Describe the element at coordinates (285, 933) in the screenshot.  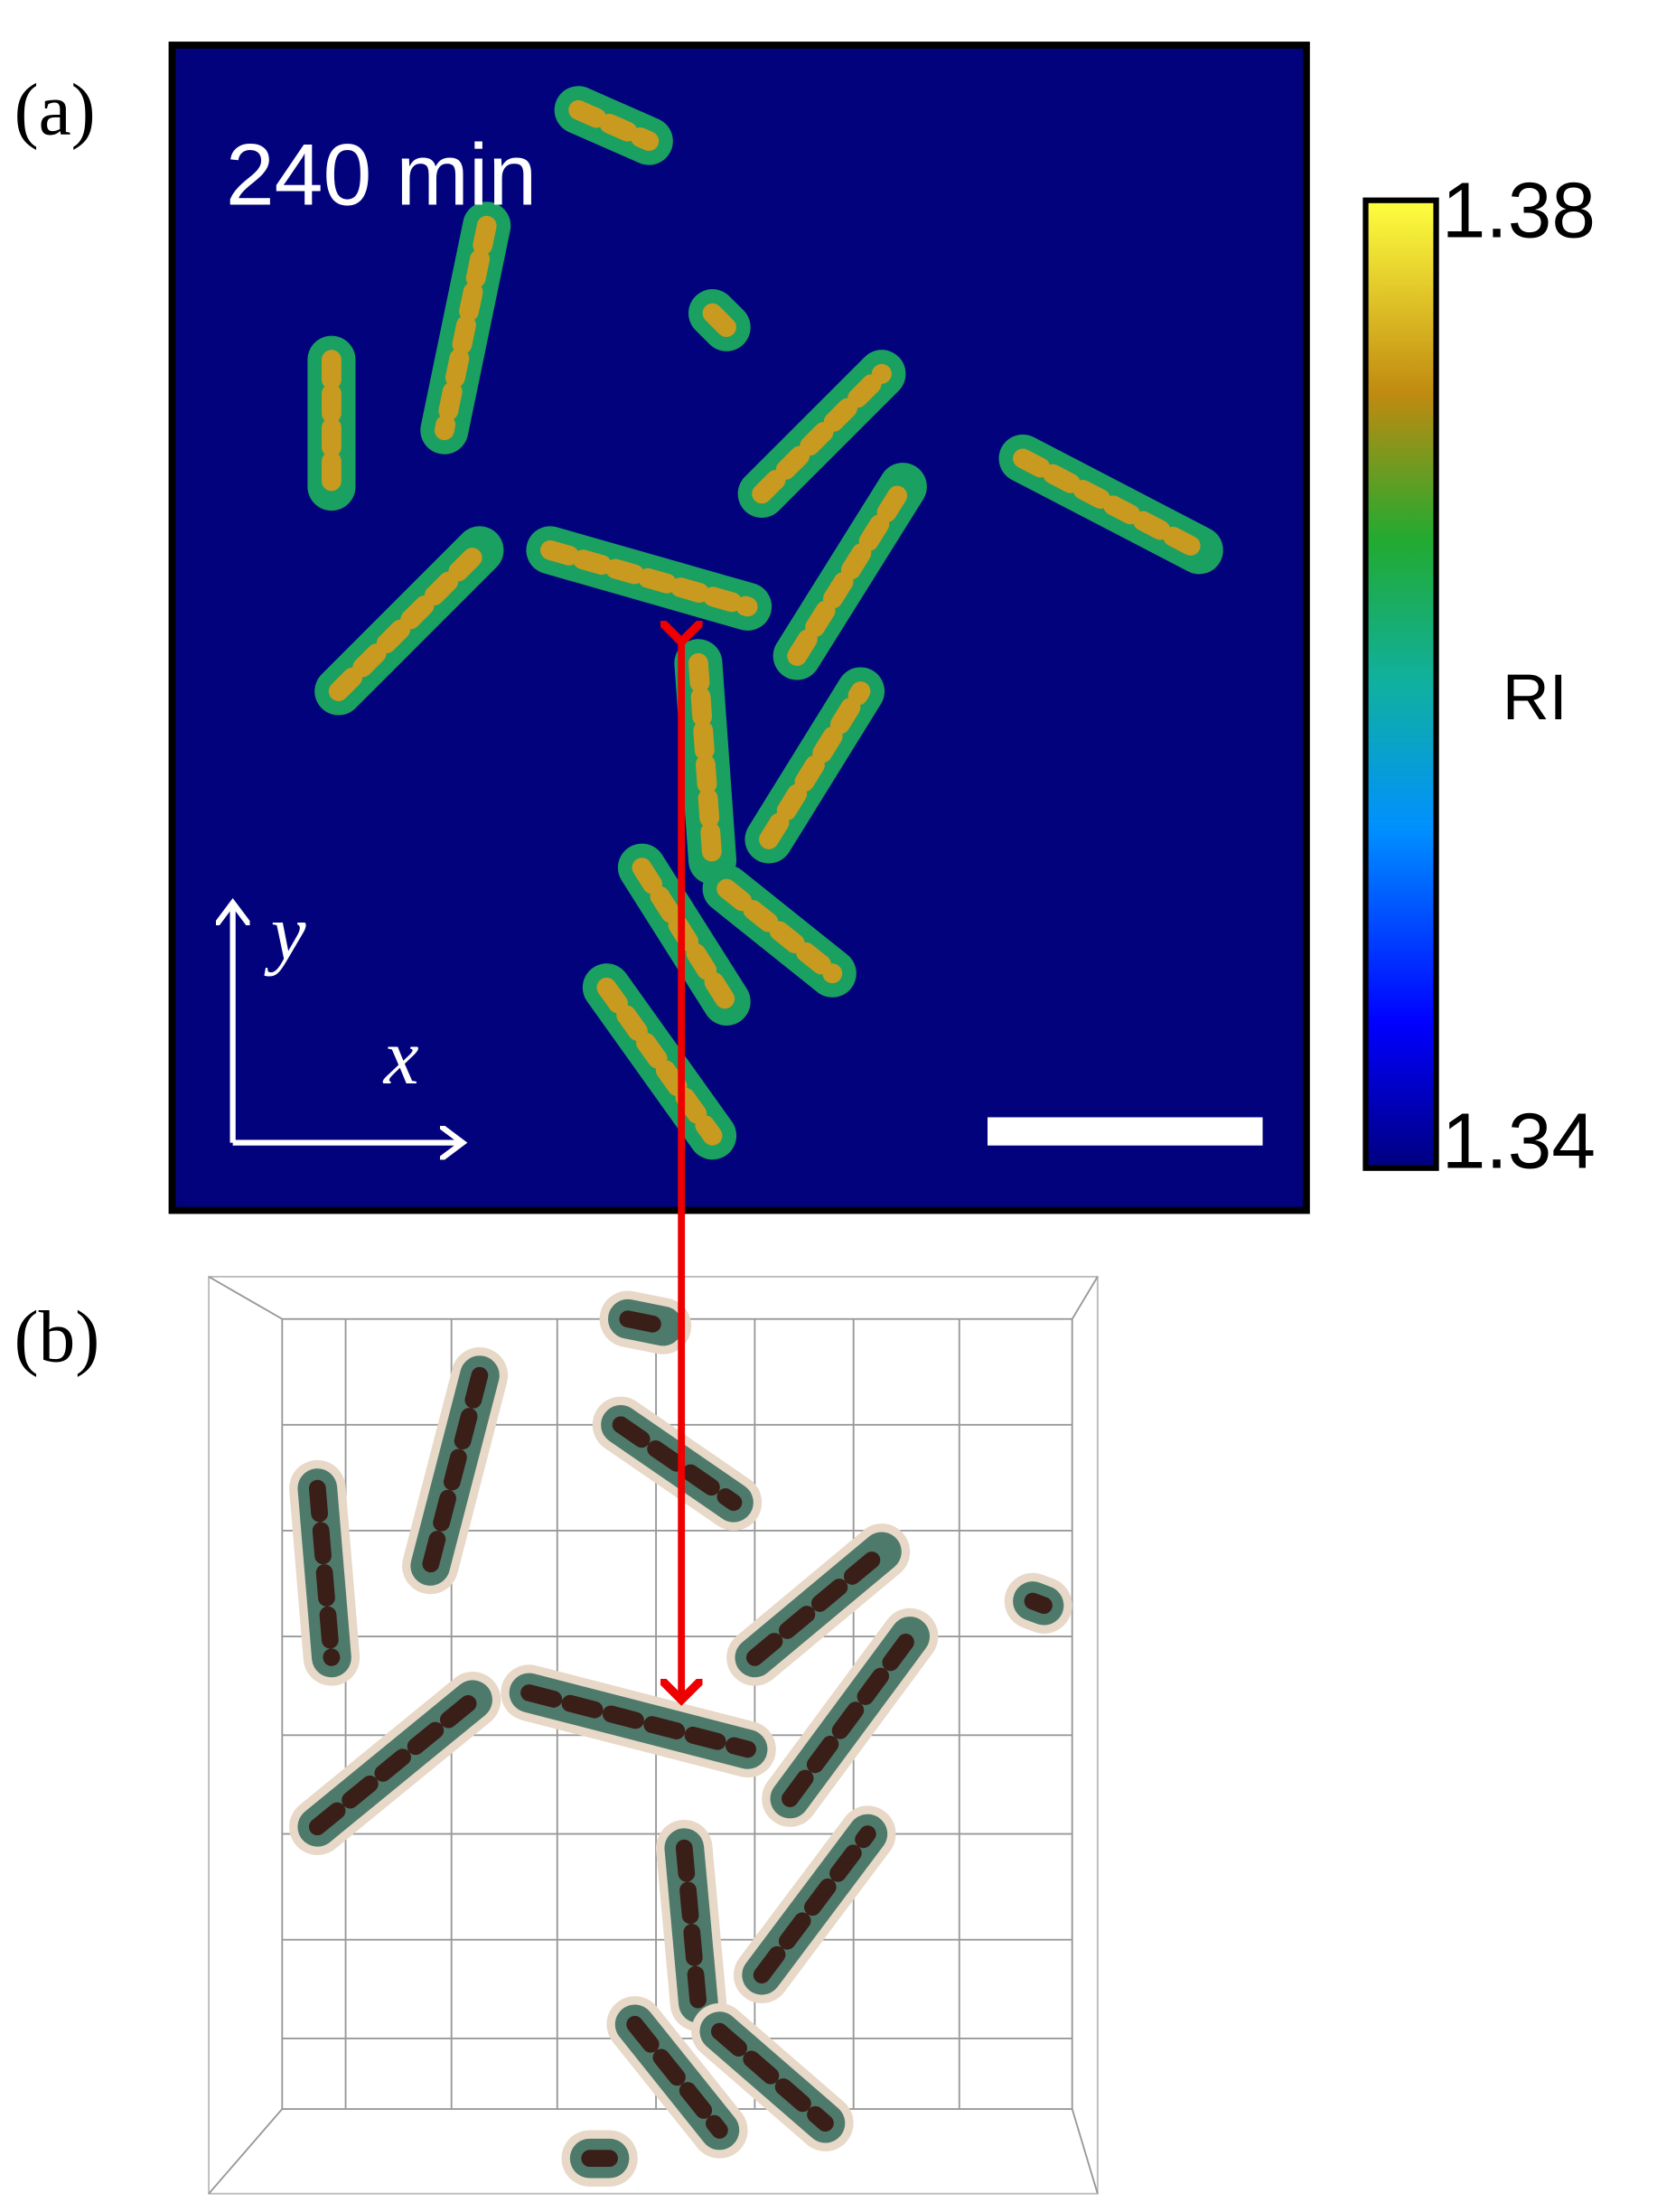
I see `axis-y-label: y` at that location.